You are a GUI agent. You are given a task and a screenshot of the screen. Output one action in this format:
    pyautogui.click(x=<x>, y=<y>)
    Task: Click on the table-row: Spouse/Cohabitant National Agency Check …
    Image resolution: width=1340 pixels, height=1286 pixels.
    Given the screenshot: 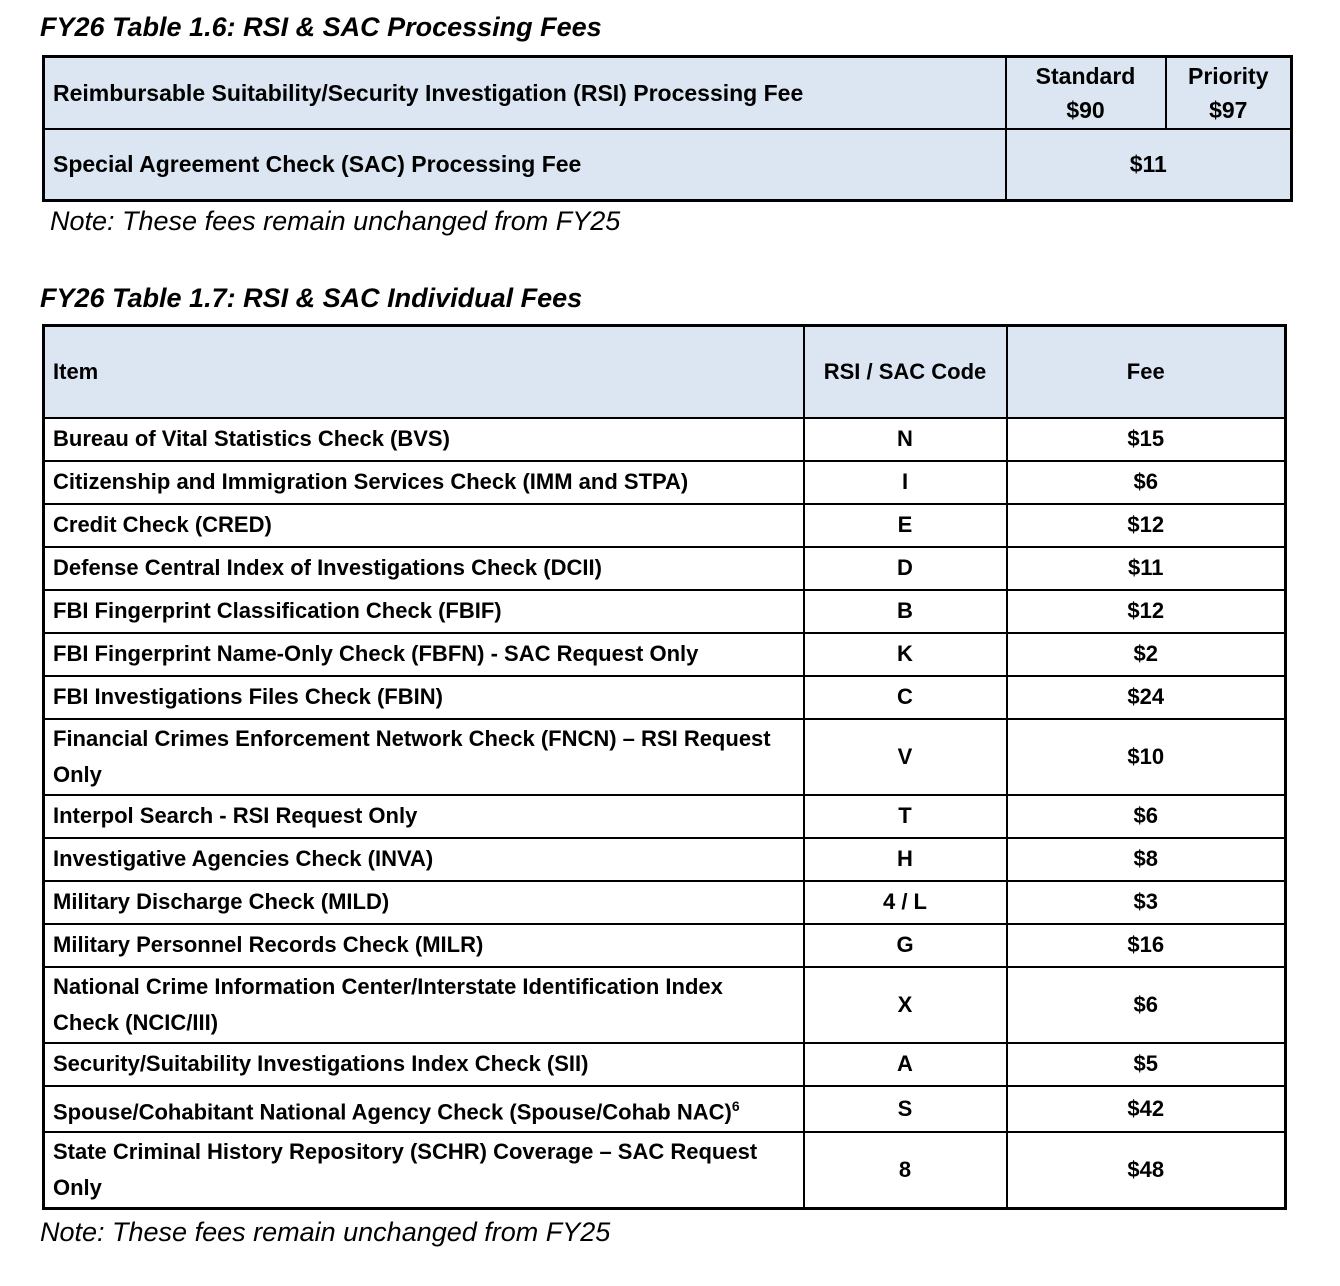 What is the action you would take?
    pyautogui.click(x=664, y=1108)
    